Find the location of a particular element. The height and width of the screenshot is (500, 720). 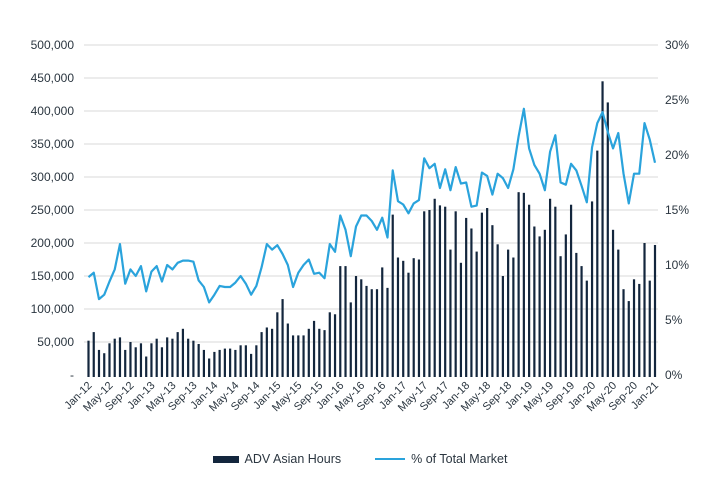

left-tick-label: 500,000 is located at coordinates (53, 45).